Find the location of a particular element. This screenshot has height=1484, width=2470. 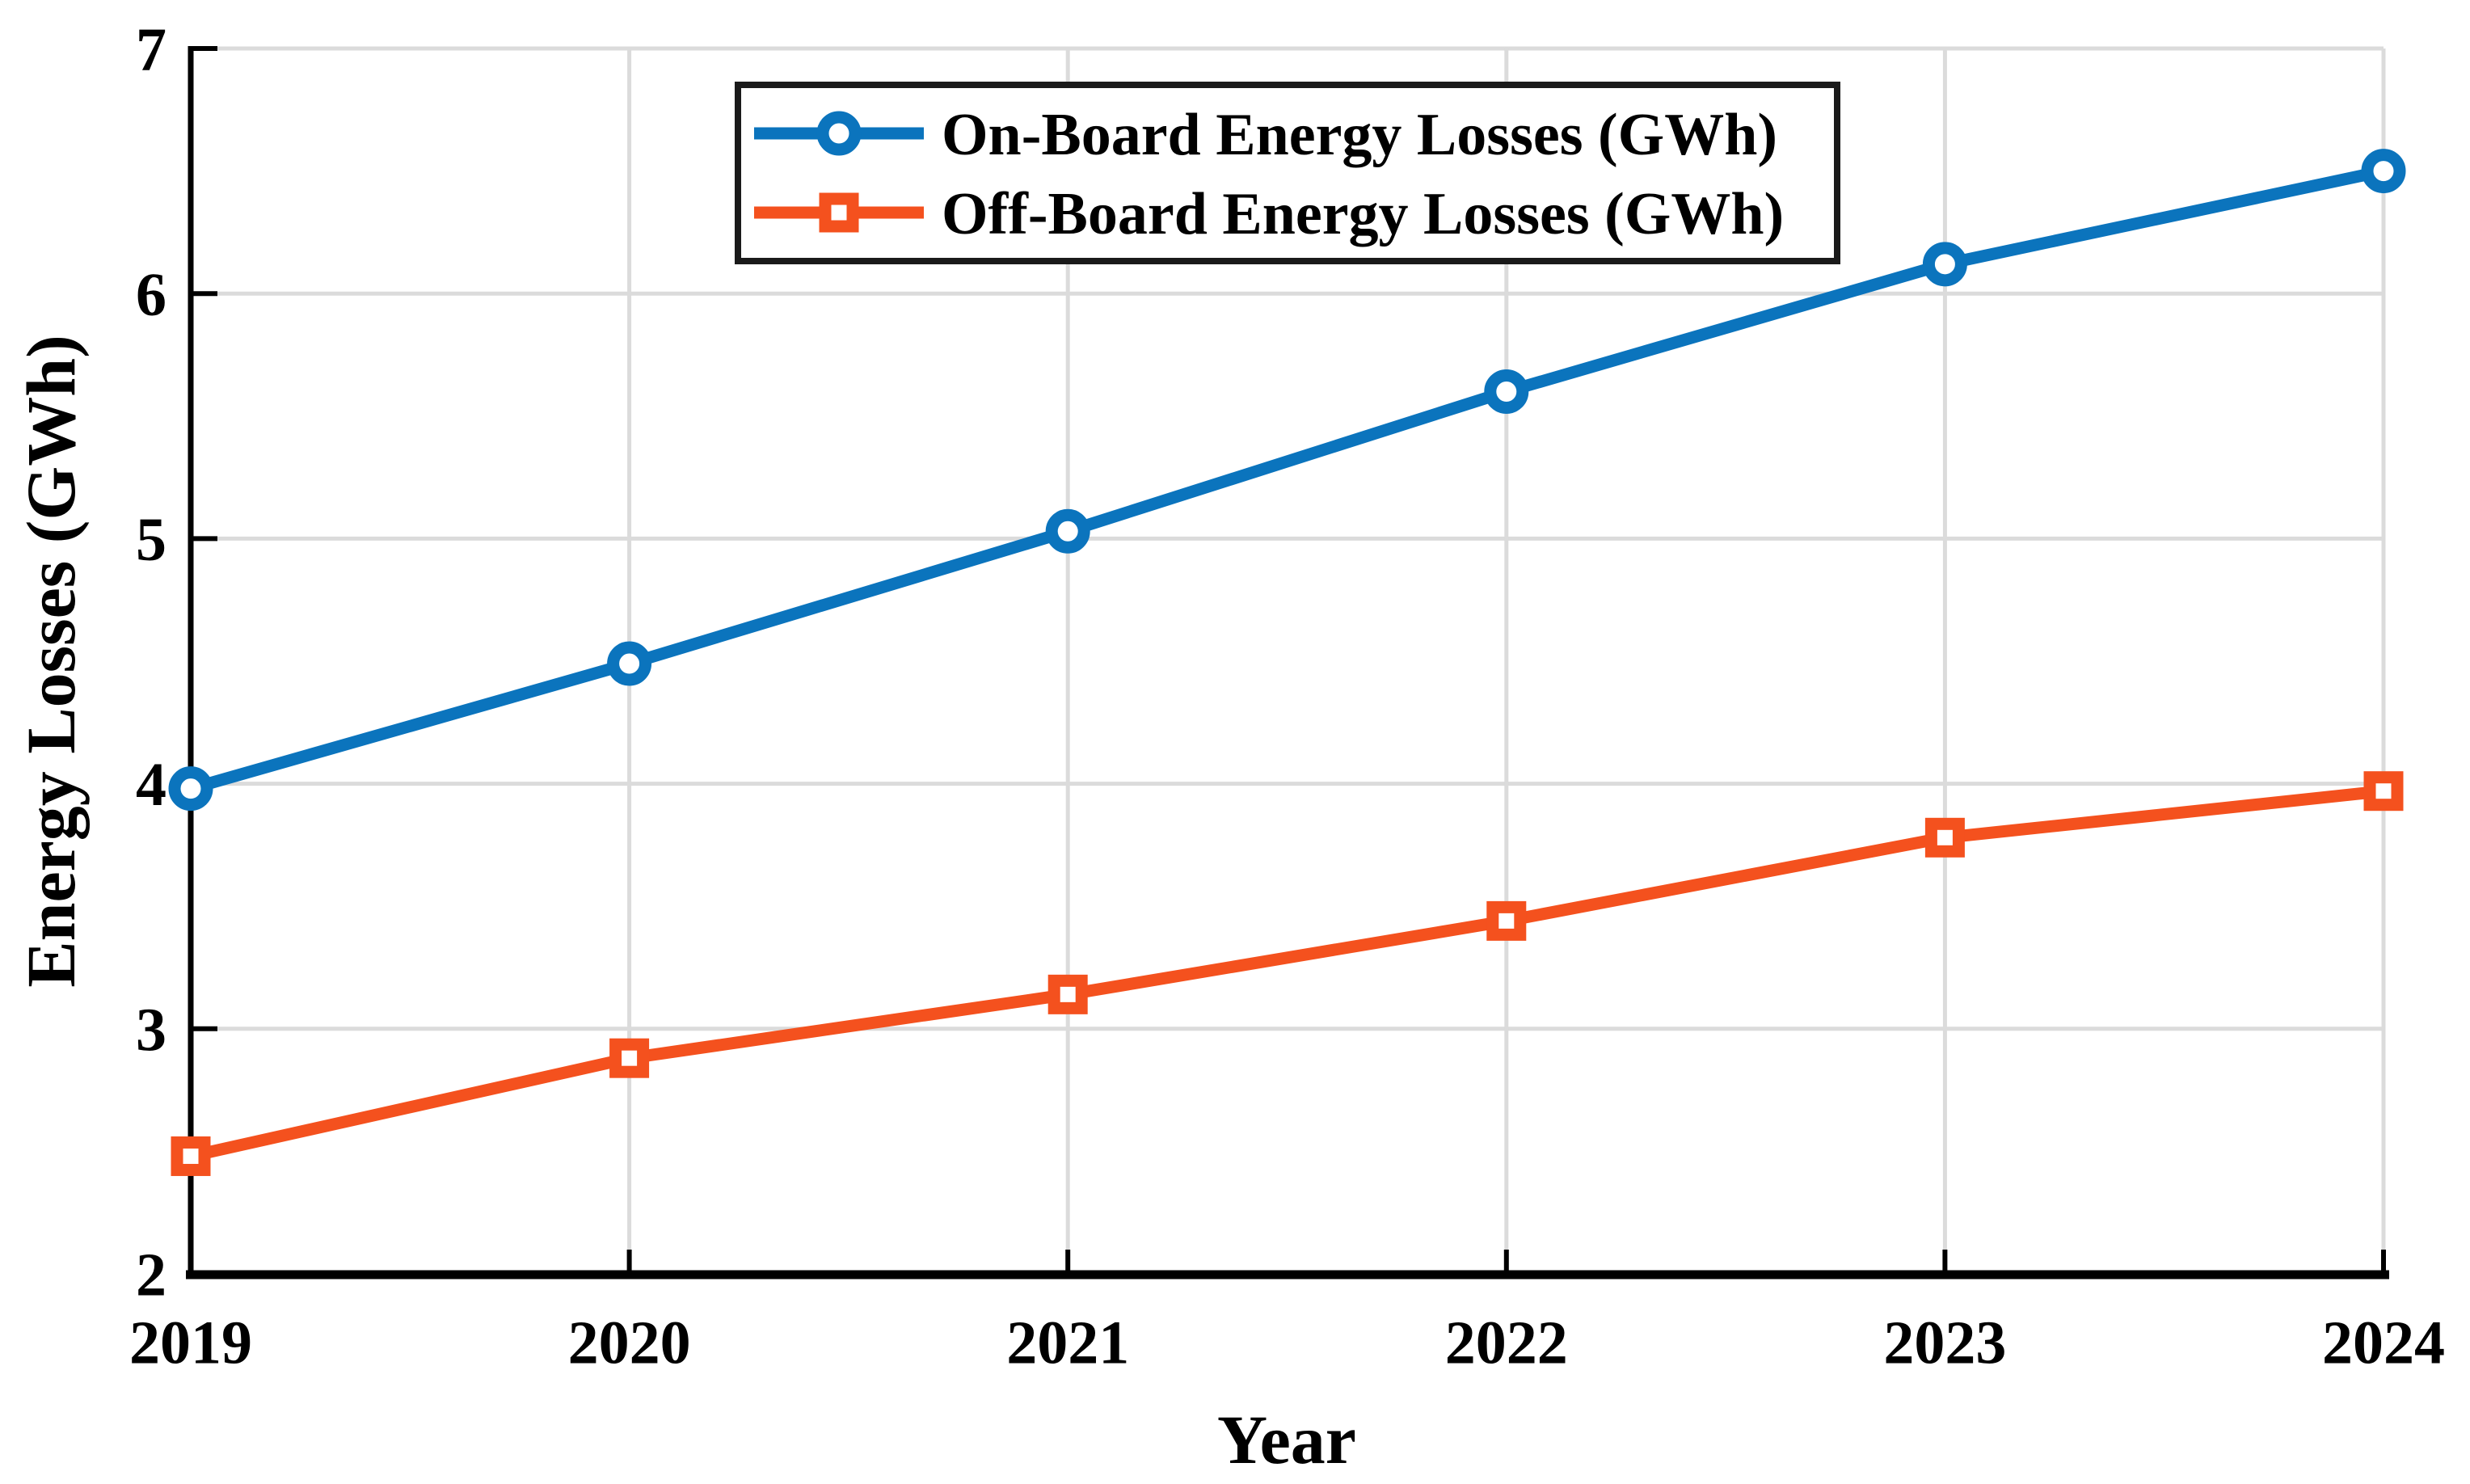

x-tick-label: 2022 is located at coordinates (1506, 1343).